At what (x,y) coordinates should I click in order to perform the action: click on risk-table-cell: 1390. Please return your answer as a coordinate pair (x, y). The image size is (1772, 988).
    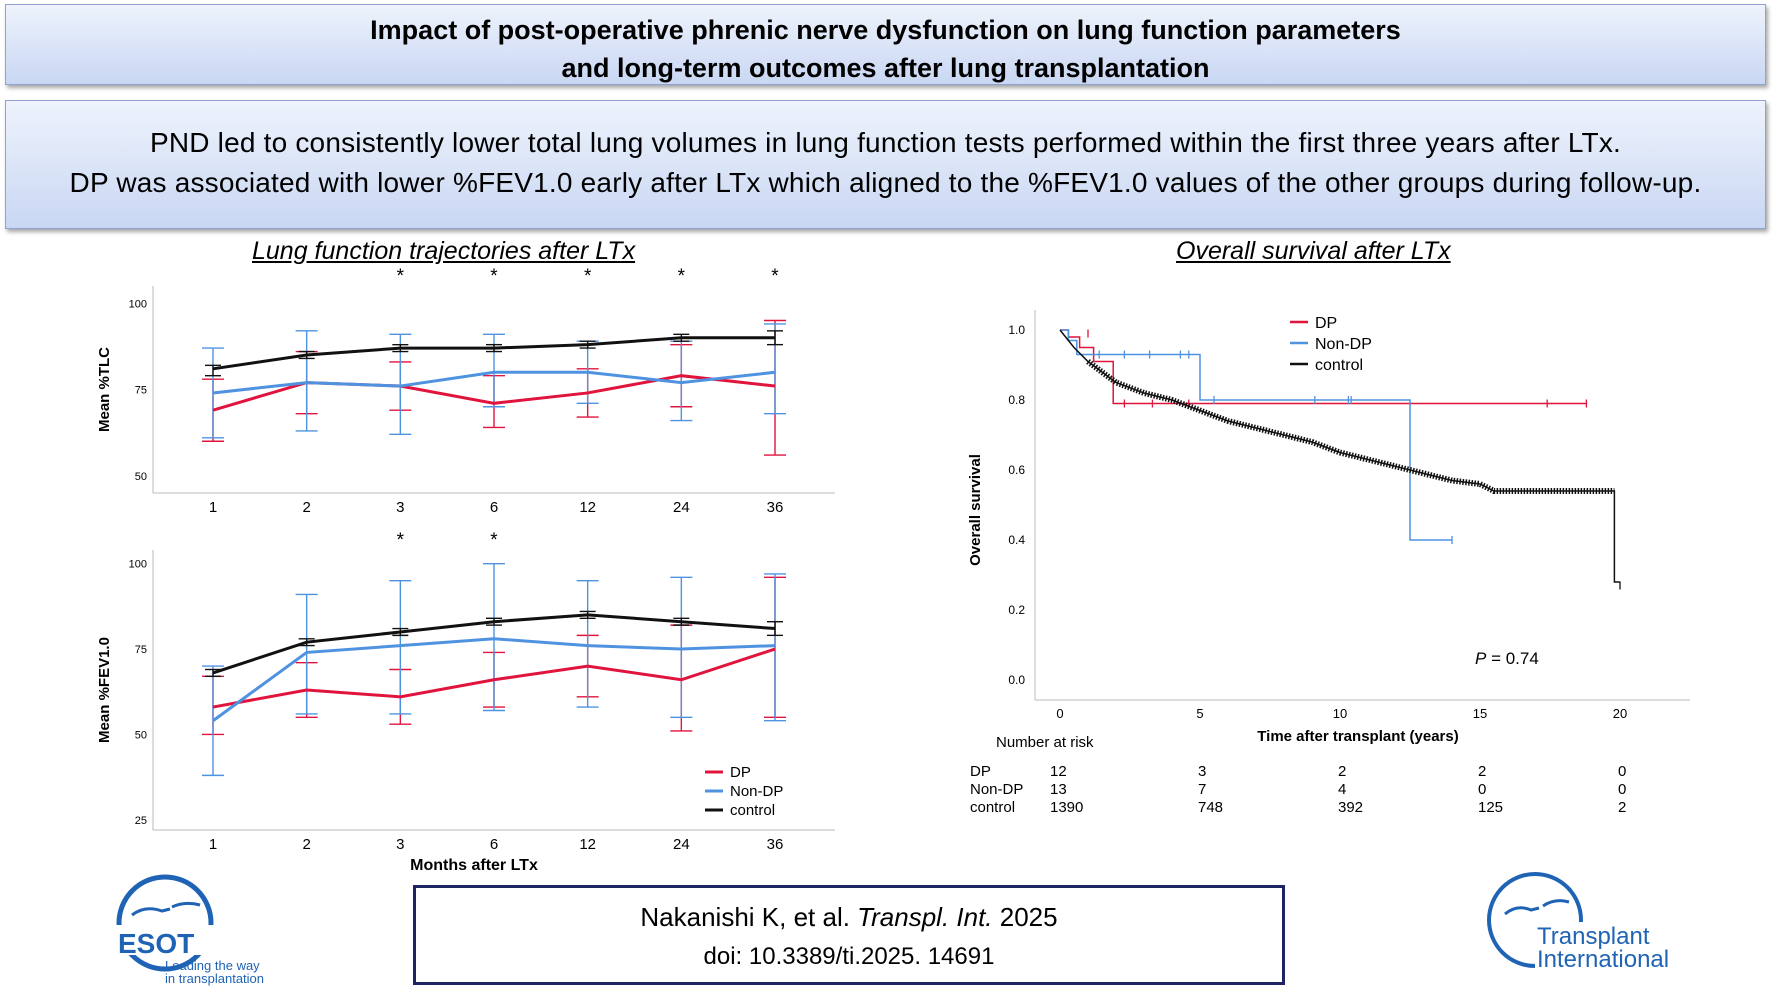
    Looking at the image, I should click on (1066, 807).